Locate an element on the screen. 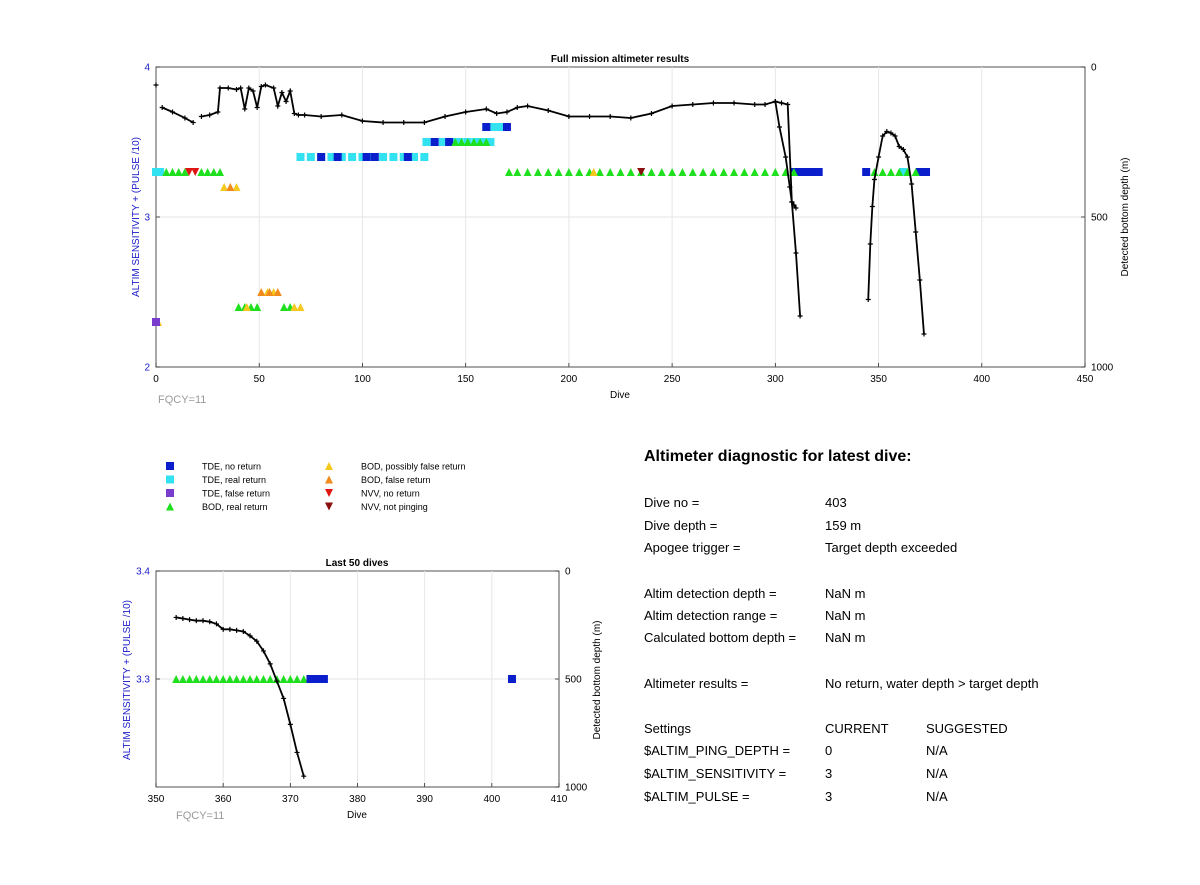  settings-header-suggested: SUGGESTED is located at coordinates (967, 728).